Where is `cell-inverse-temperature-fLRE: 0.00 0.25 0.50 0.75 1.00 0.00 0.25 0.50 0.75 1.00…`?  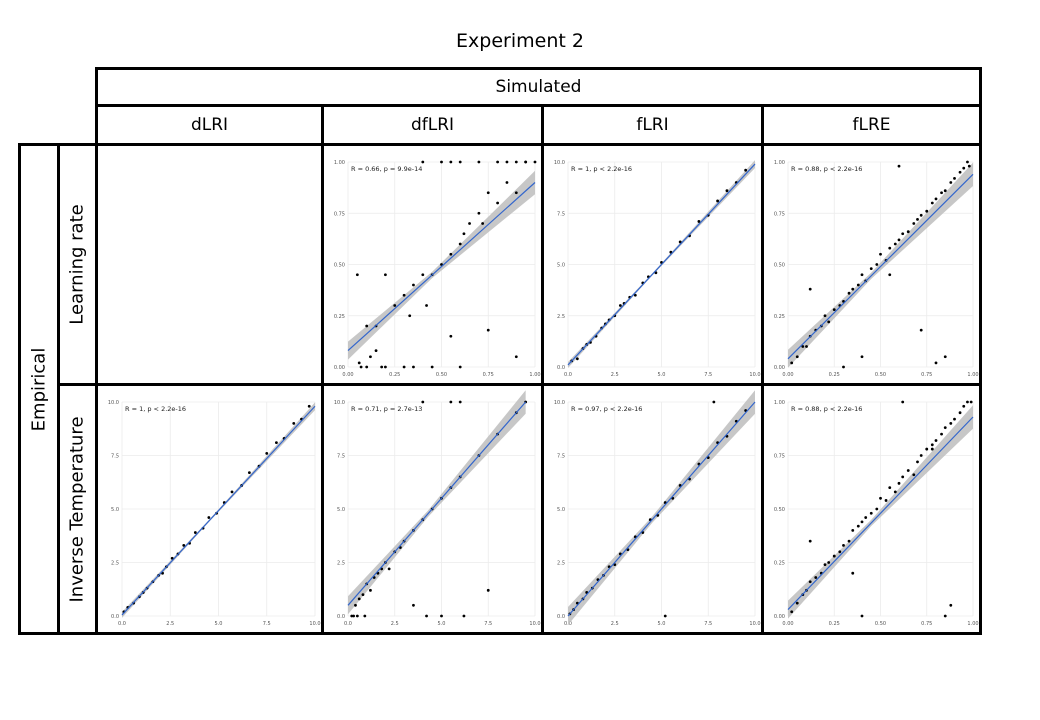 cell-inverse-temperature-fLRE: 0.00 0.25 0.50 0.75 1.00 0.00 0.25 0.50 0.75 1.00… is located at coordinates (871, 509).